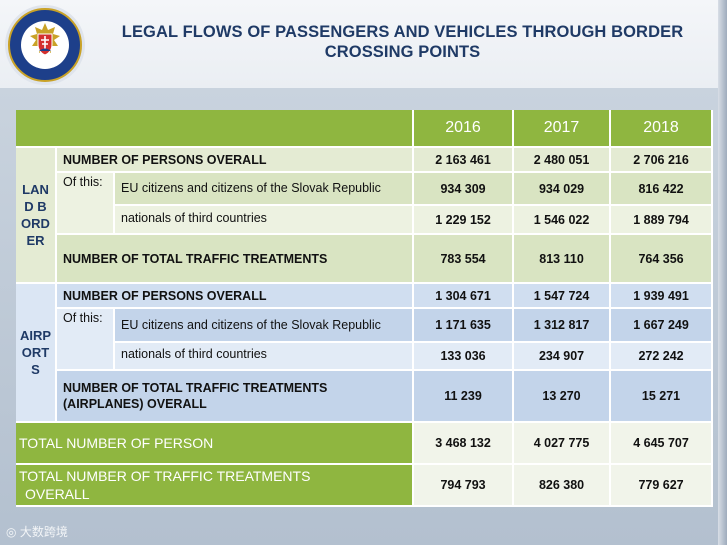  What do you see at coordinates (662, 220) in the screenshot?
I see `table-cell: 1 889 794` at bounding box center [662, 220].